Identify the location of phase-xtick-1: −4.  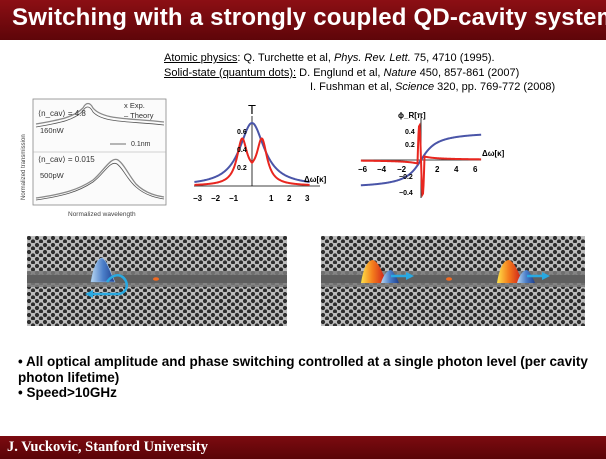
(382, 169).